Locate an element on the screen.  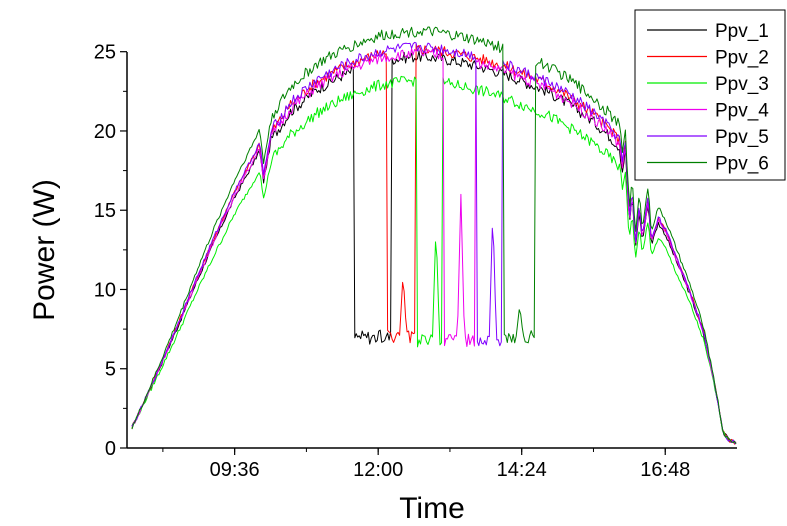
x-tick-label: 12:00 is located at coordinates (378, 470).